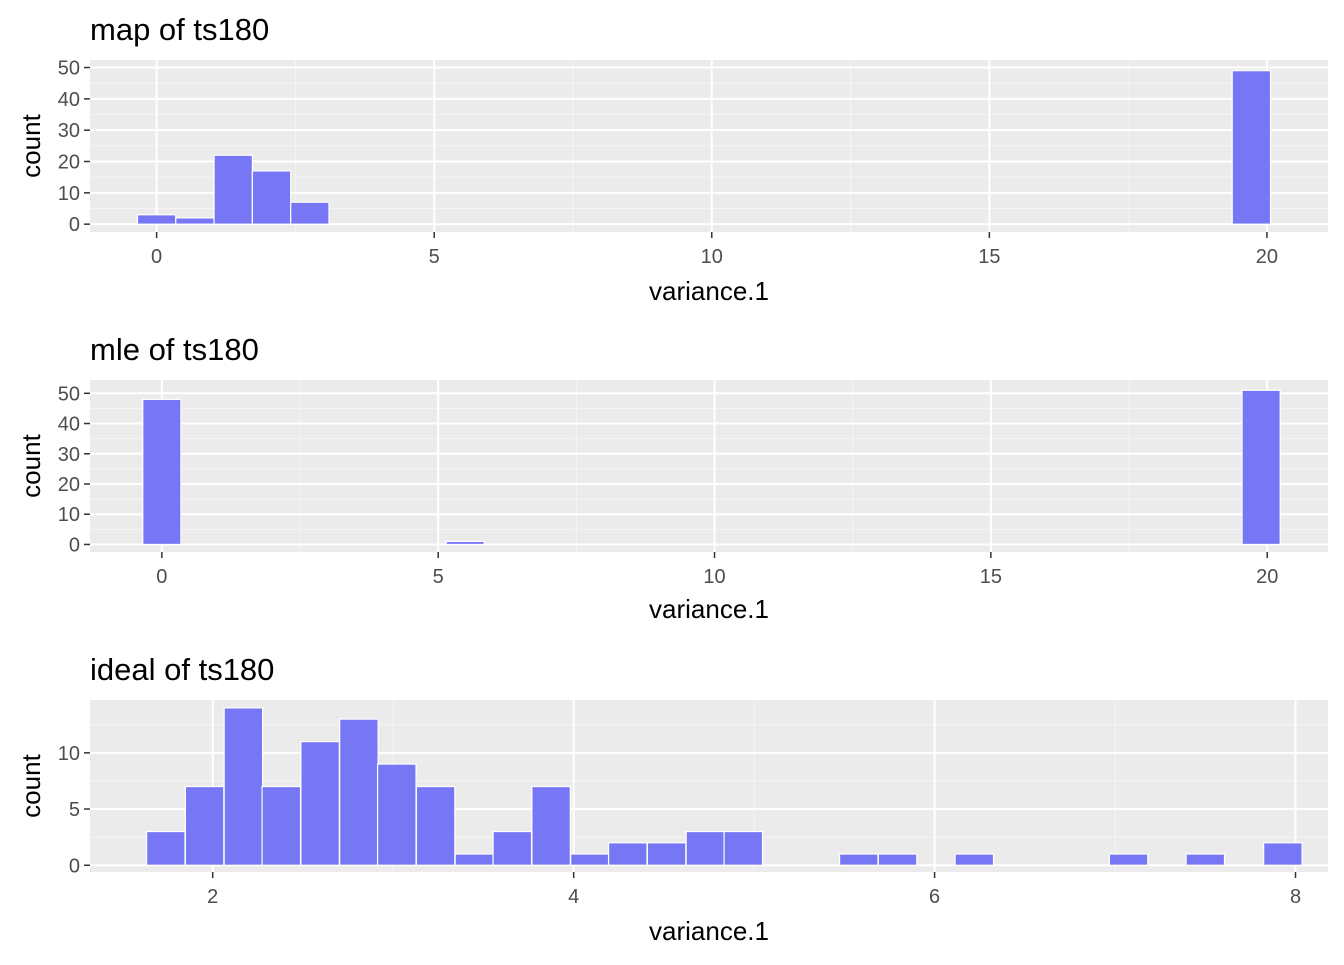  What do you see at coordinates (161, 577) in the screenshot?
I see `mle-x-tick-label: 0` at bounding box center [161, 577].